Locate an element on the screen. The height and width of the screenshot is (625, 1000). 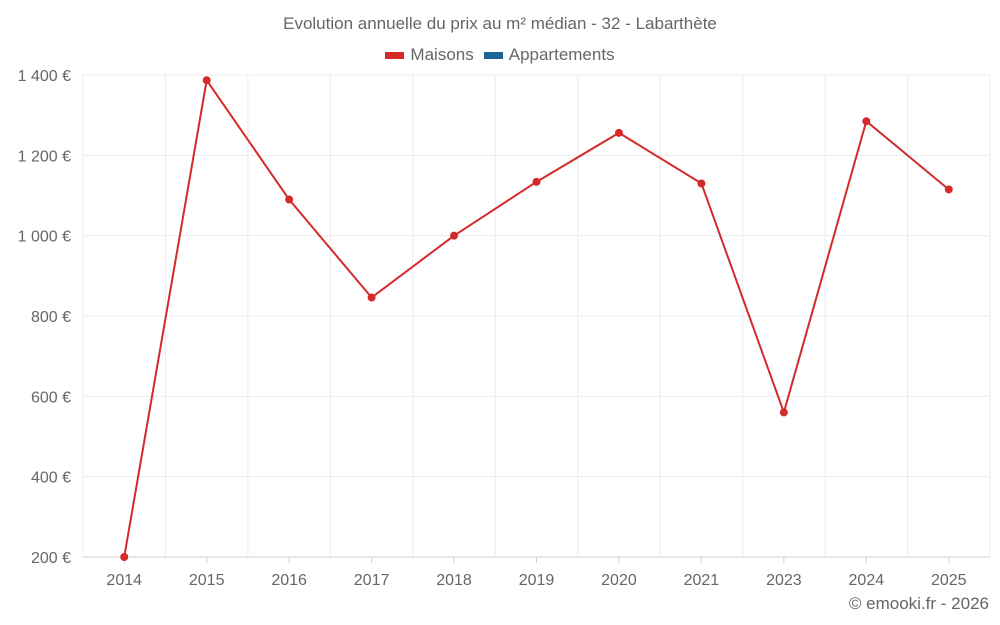
chart-legend: Maisons Appartements is located at coordinates (500, 55).